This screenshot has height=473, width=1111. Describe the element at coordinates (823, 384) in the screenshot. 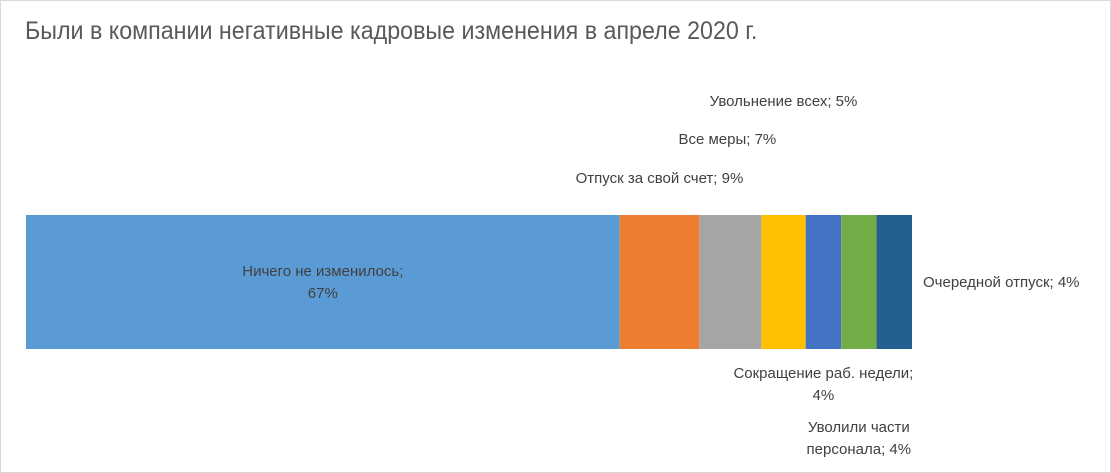

I see `data-label-5: Сокращение раб. недели; 4%` at that location.